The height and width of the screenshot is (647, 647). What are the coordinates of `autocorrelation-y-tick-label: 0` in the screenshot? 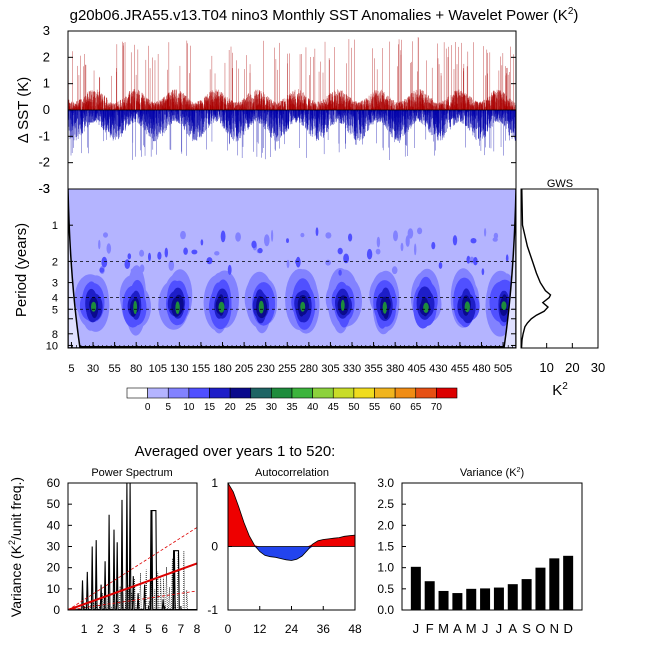 It's located at (214, 547).